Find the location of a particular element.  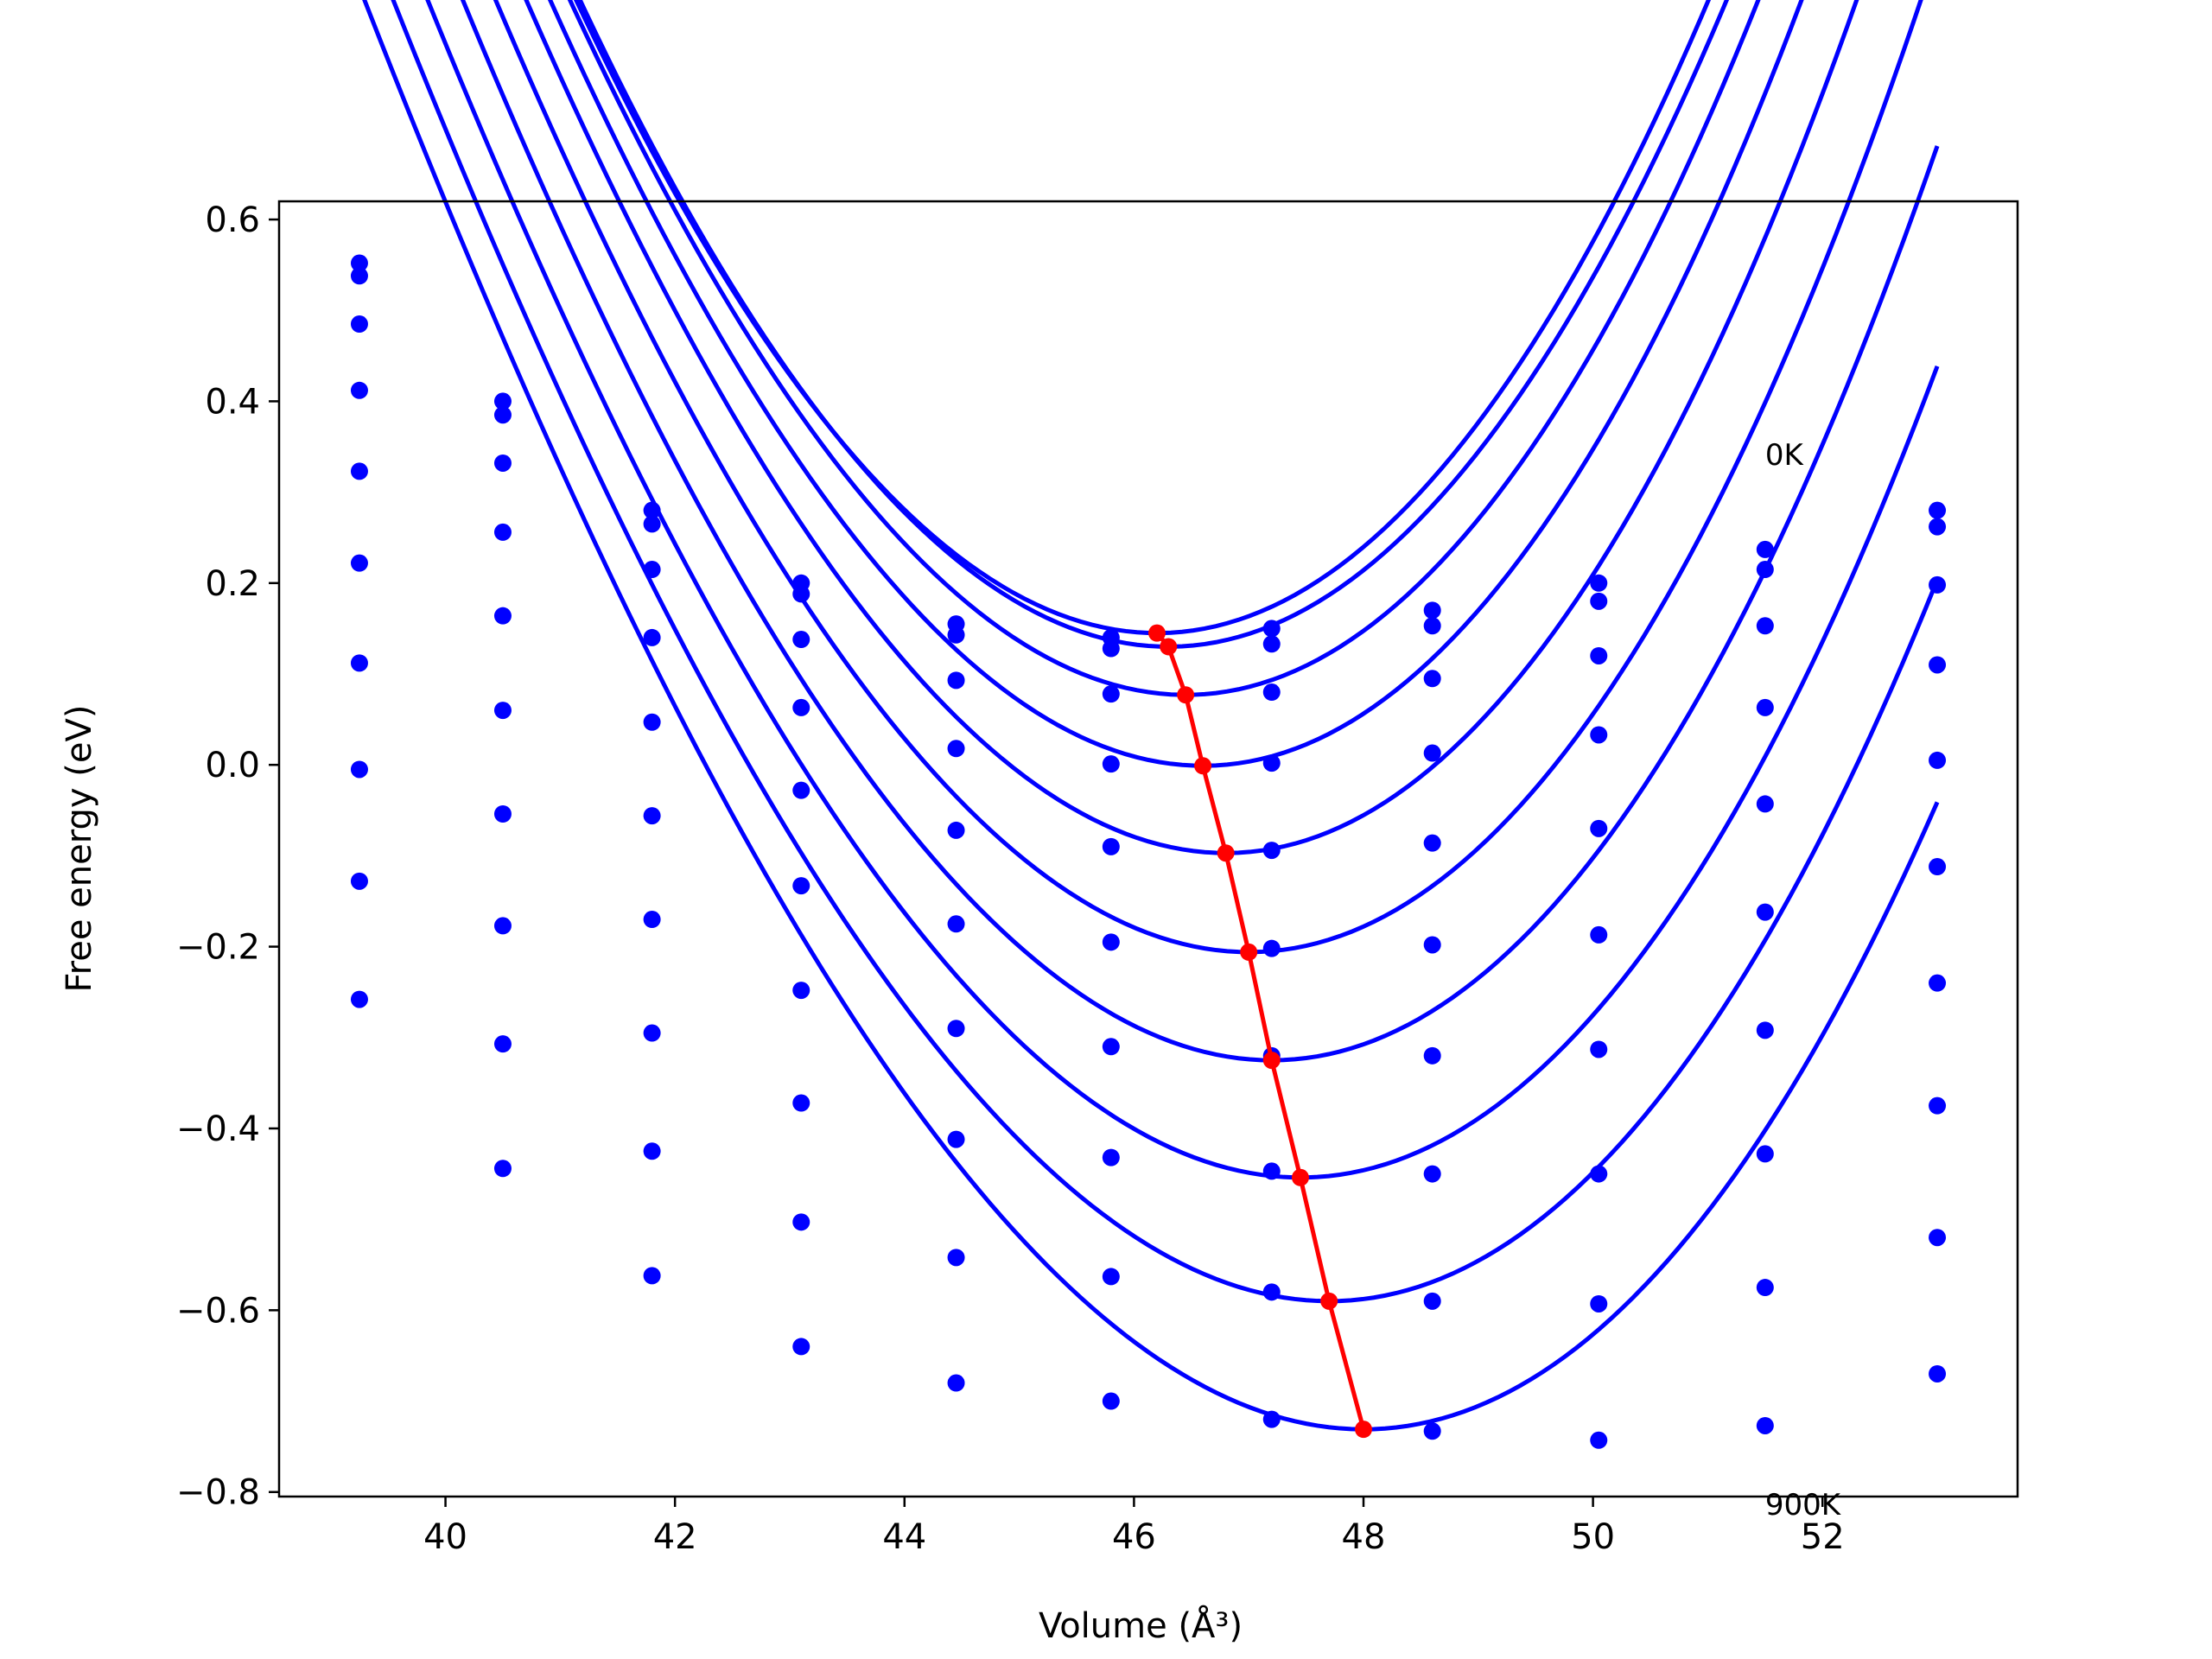

x-tick-label: 44 is located at coordinates (904, 1537).